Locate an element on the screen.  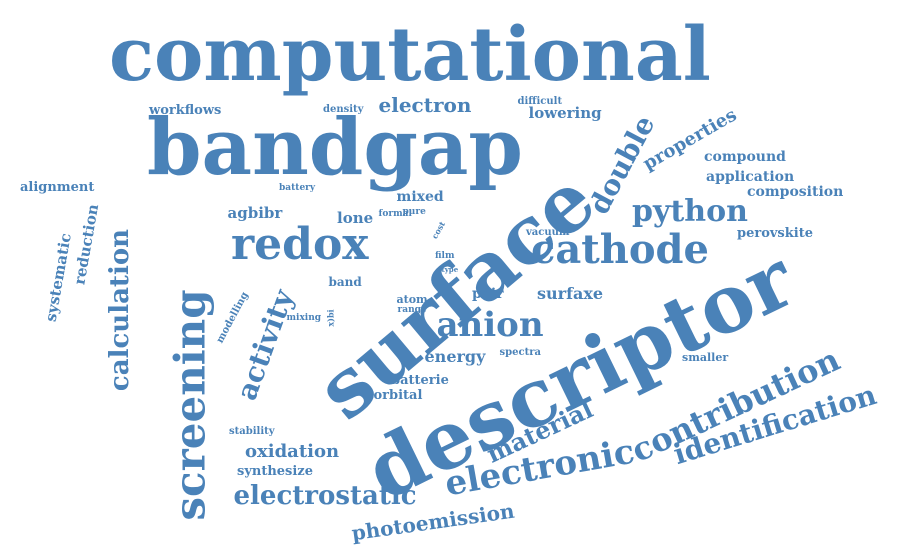
word-bandgap: bandgap is located at coordinates (335, 147).